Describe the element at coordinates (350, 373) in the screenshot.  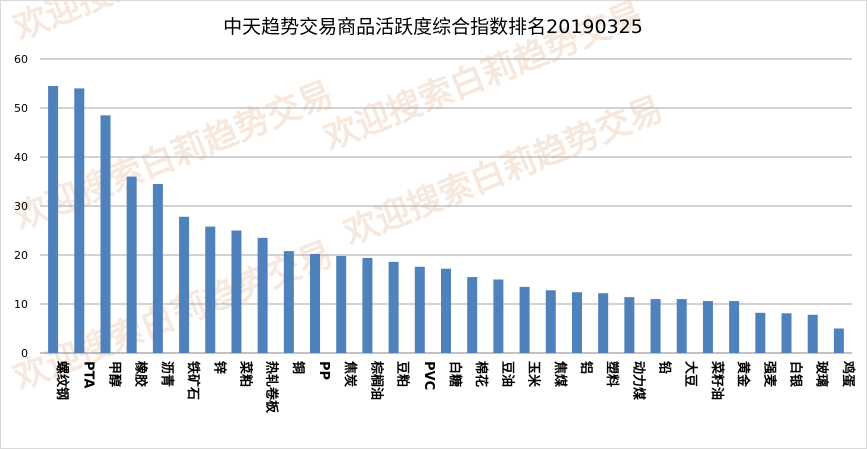
I see `x-tick-label: 焦炭` at that location.